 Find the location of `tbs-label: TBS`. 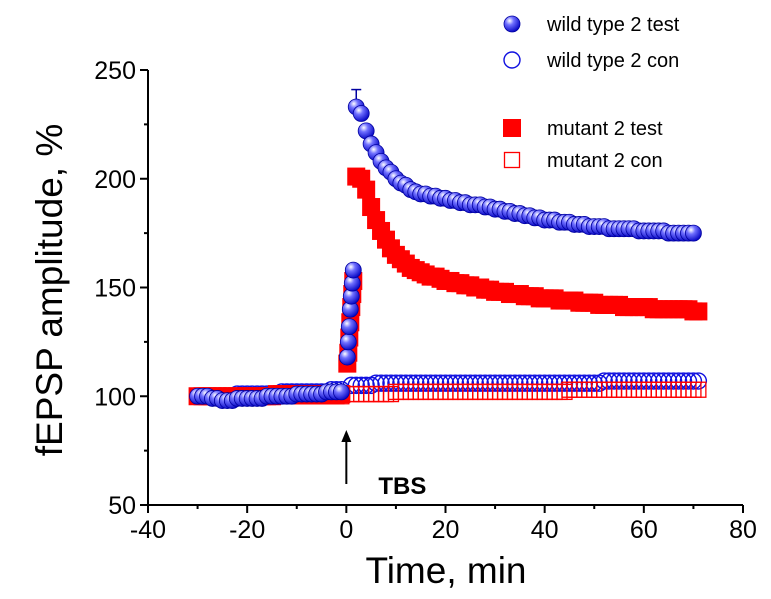

tbs-label: TBS is located at coordinates (402, 486).